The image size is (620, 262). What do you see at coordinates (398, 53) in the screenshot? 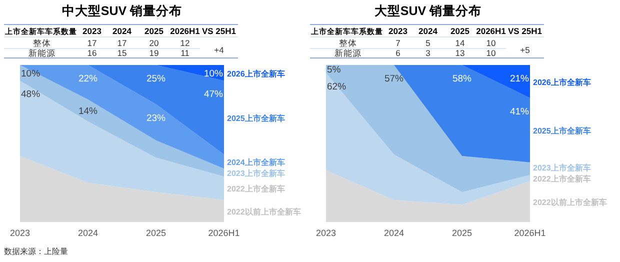
I see `data-label: 6` at bounding box center [398, 53].